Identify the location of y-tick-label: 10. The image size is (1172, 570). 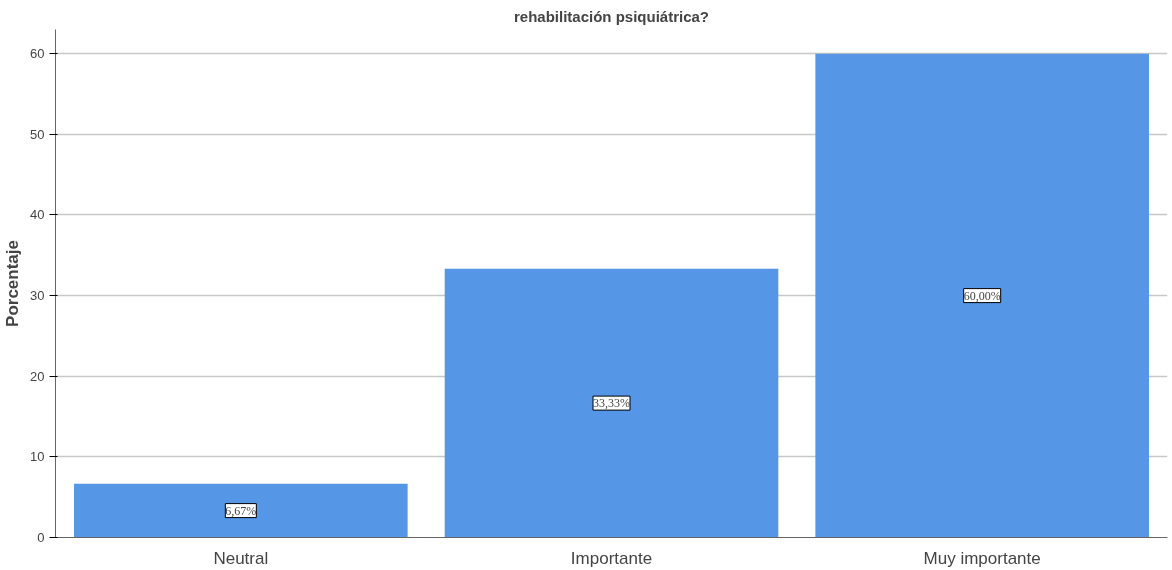
(37, 457).